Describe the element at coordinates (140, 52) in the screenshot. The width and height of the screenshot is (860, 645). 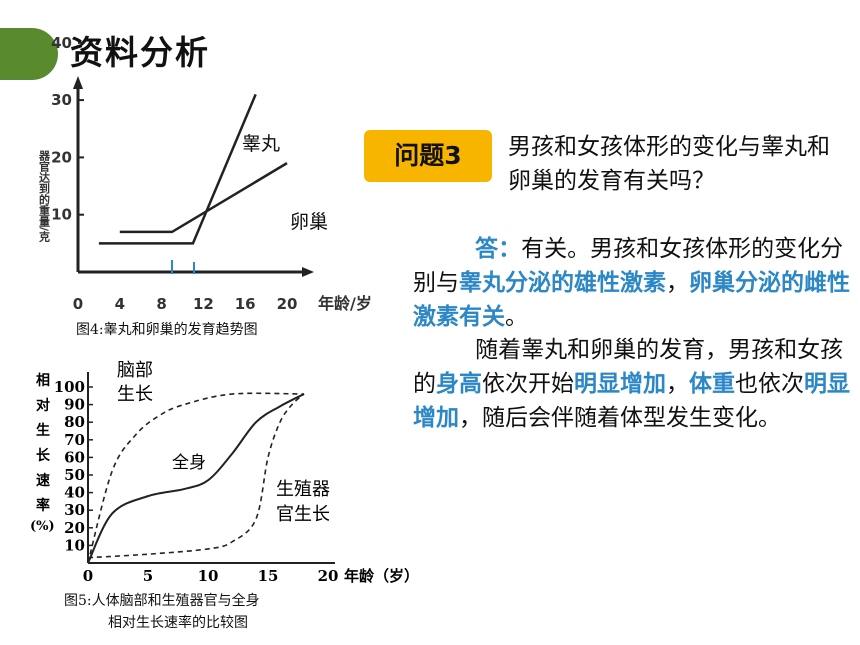
I see `page-title: 资料分析` at that location.